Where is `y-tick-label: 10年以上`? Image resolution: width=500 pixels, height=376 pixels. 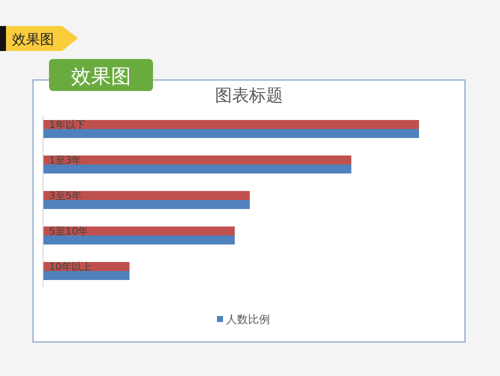
y-tick-label: 10年以上 is located at coordinates (70, 267).